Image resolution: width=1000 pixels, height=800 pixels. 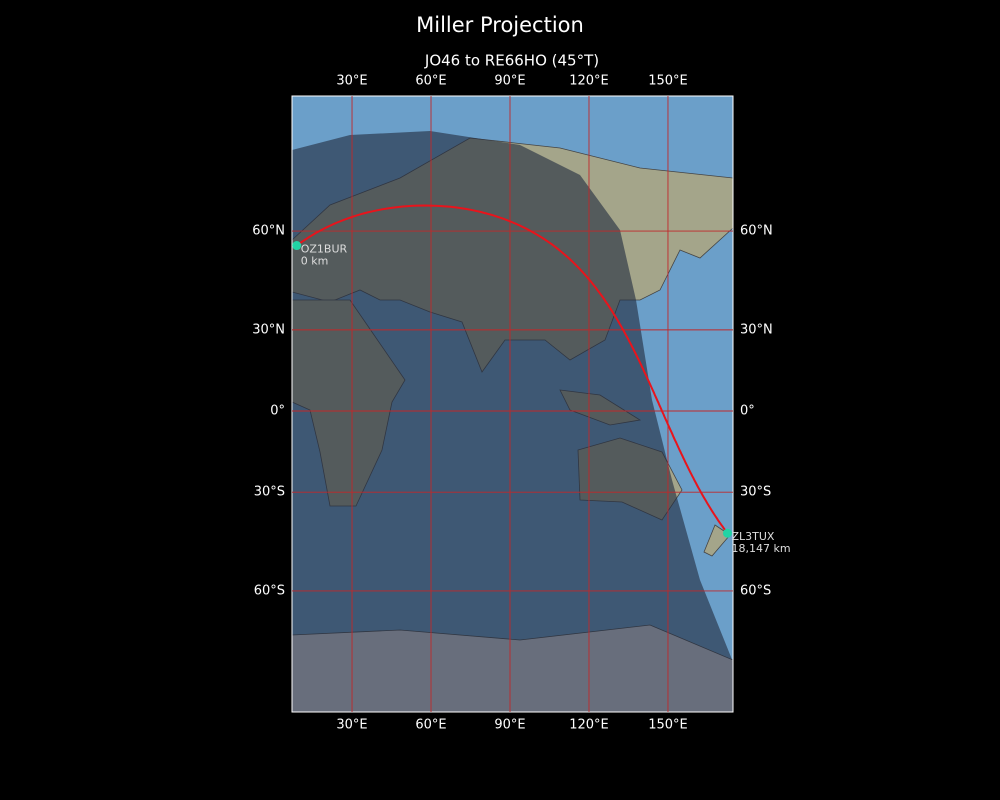 I want to click on station-distance: 18,147 km, so click(x=760, y=548).